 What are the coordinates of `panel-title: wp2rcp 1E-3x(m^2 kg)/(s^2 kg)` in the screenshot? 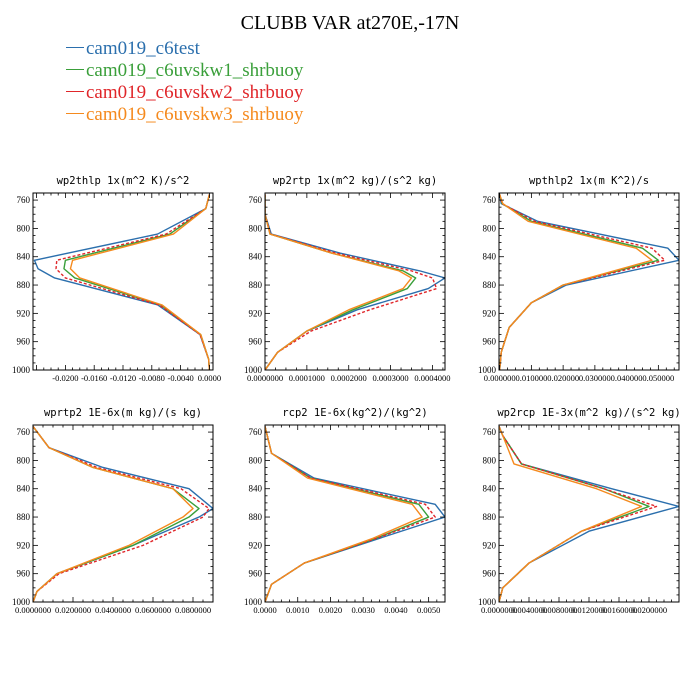 It's located at (588, 413).